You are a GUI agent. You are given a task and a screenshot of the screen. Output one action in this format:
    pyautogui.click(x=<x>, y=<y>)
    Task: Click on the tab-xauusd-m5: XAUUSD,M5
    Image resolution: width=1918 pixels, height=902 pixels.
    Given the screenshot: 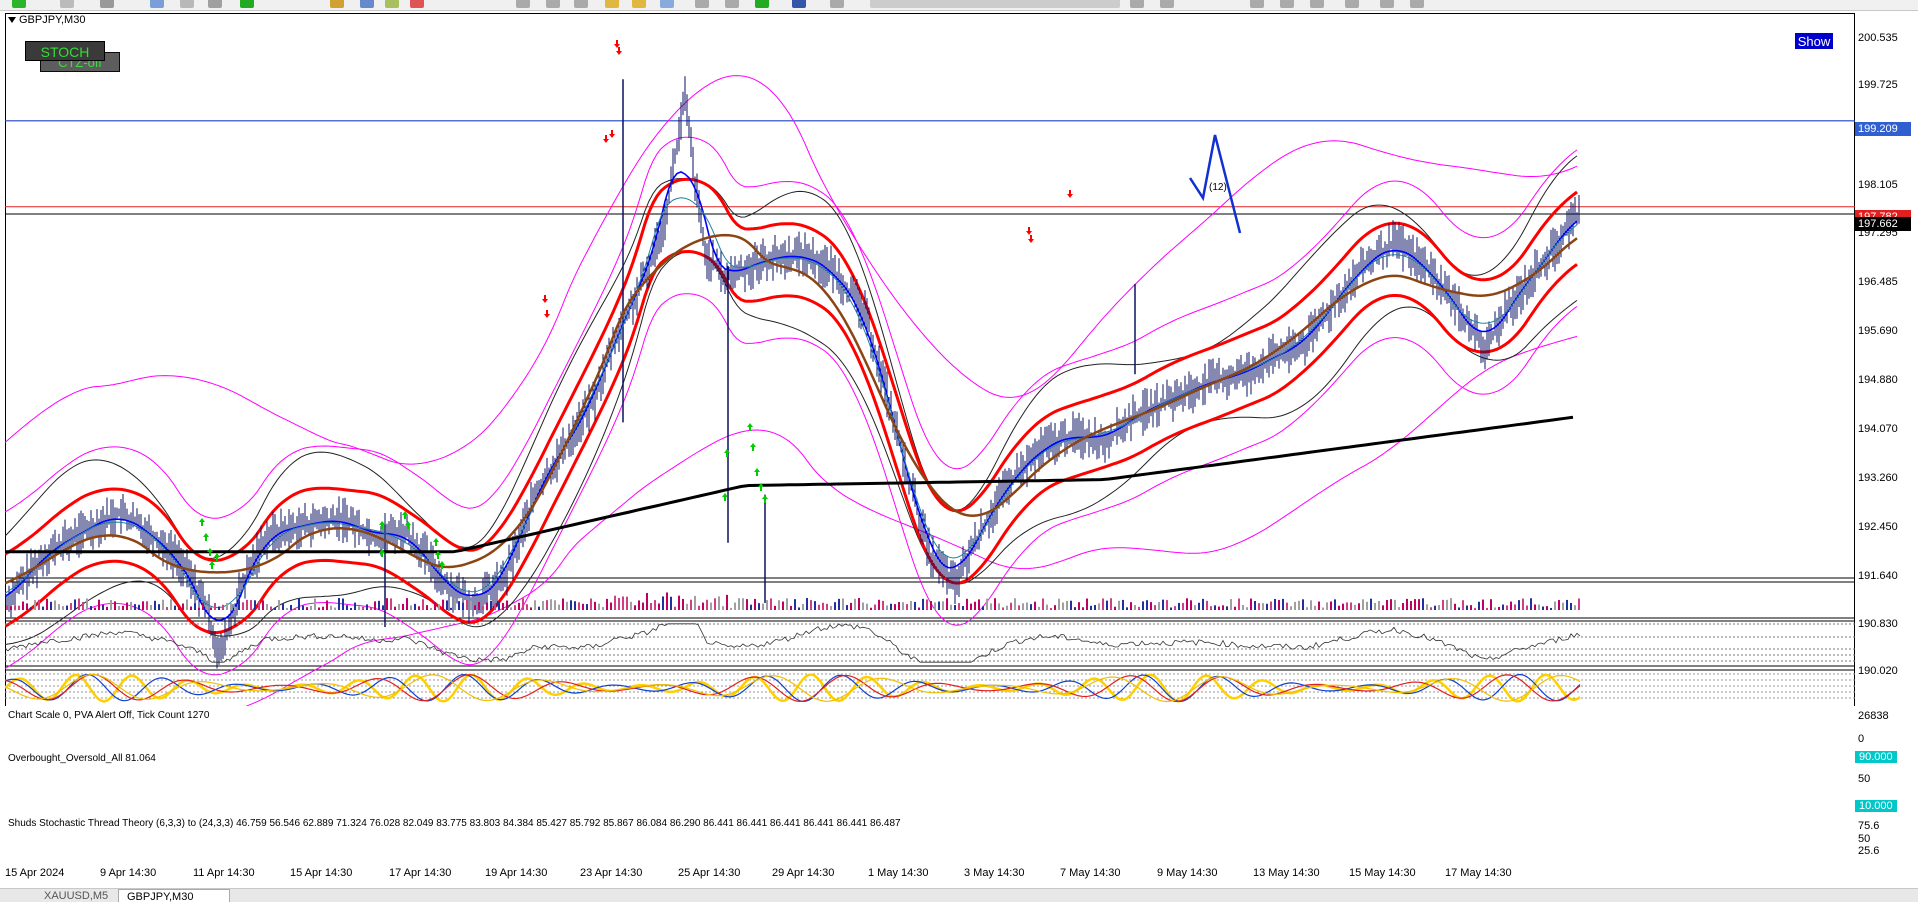 What is the action you would take?
    pyautogui.click(x=76, y=896)
    